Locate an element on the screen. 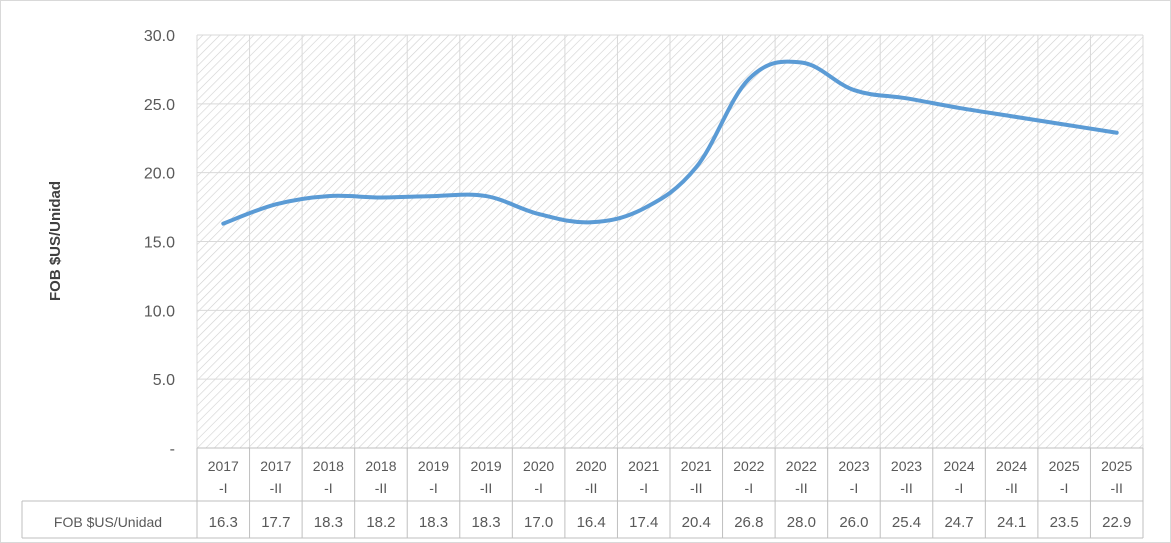 Image resolution: width=1171 pixels, height=543 pixels. y-axis: - 5.0 10.0 15.0 20.0 25.0 30.0 is located at coordinates (159, 243).